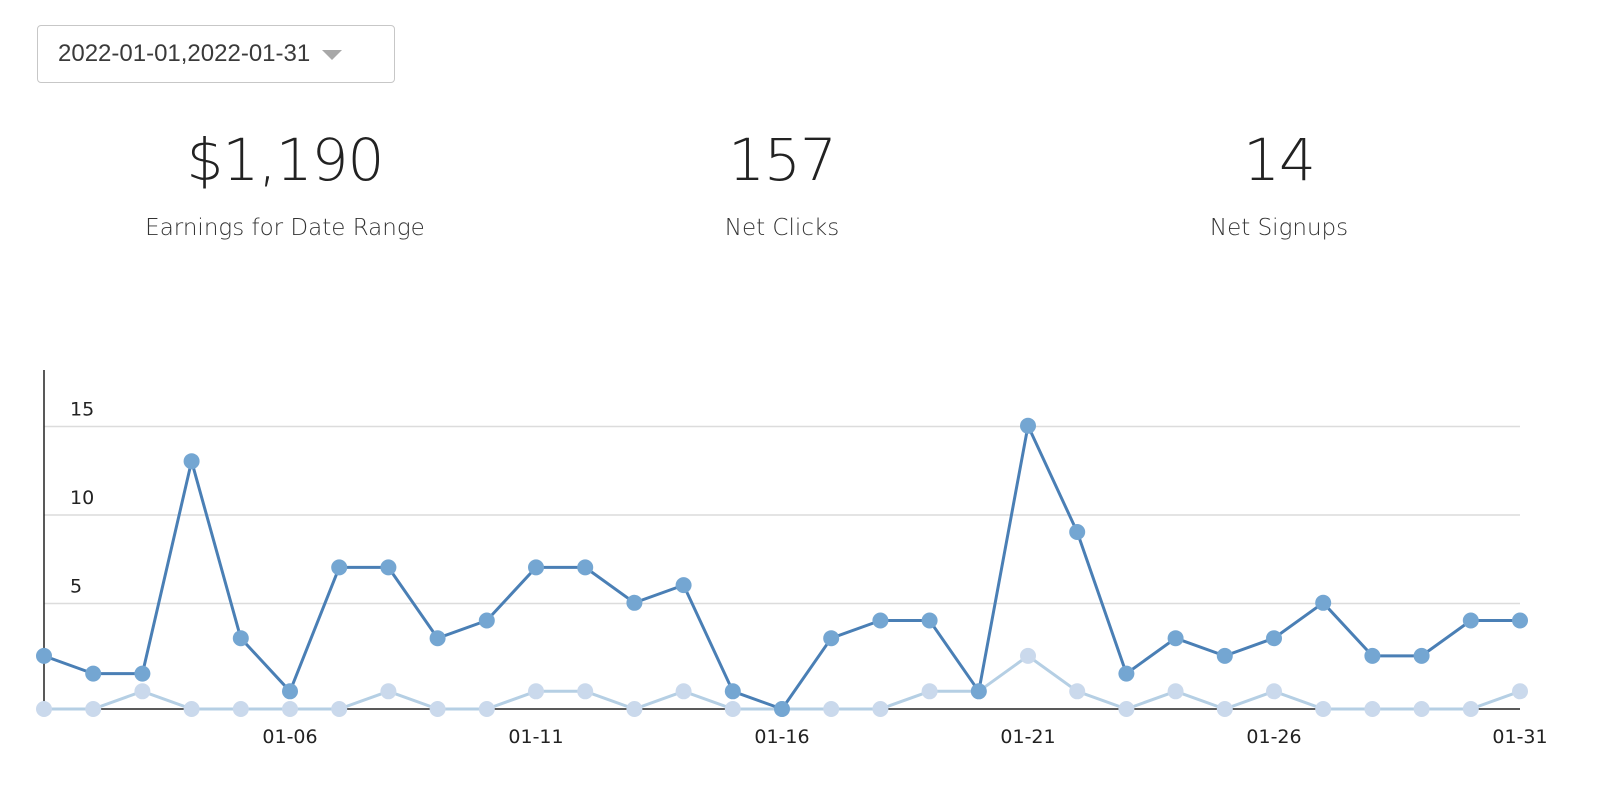 This screenshot has height=794, width=1600. I want to click on signups-label: Net Signups, so click(1279, 228).